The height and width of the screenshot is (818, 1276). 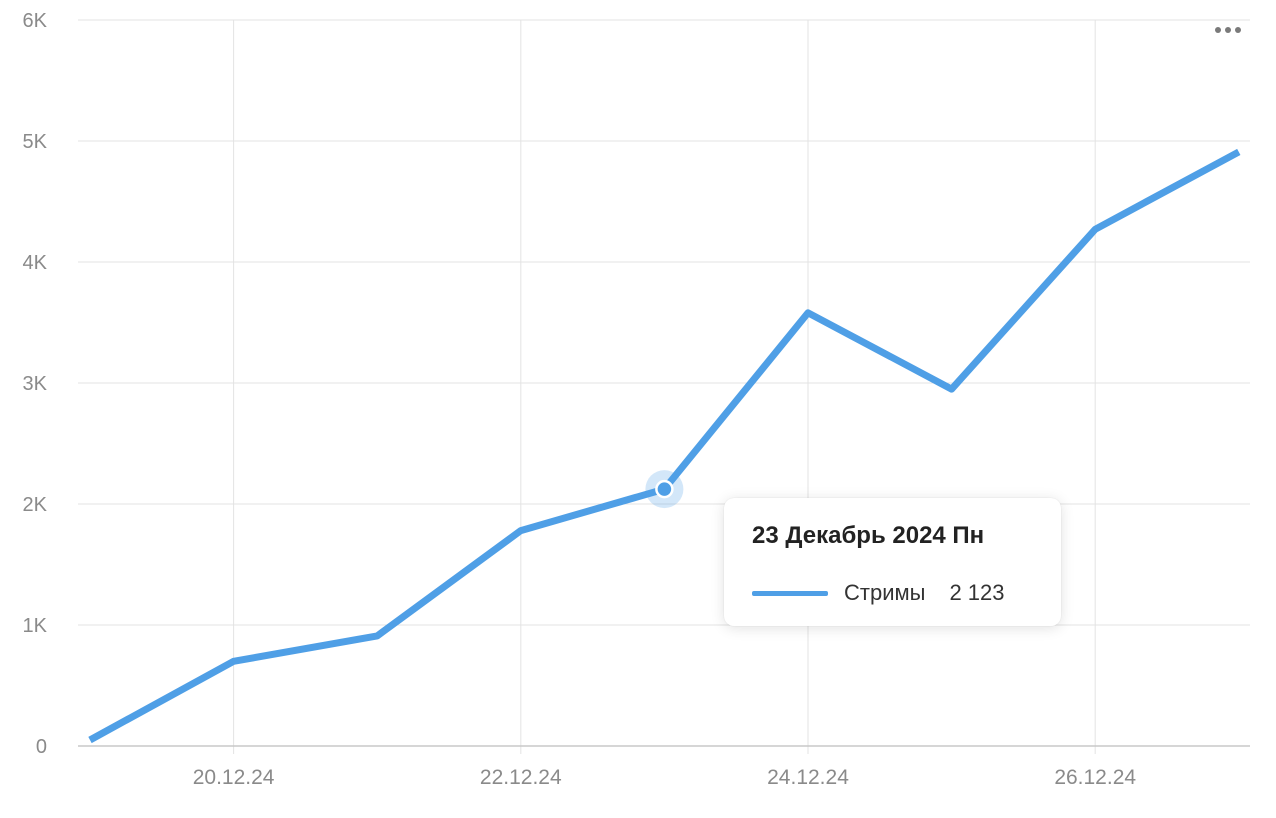 What do you see at coordinates (790, 593) in the screenshot?
I see `tooltip-series-swatch` at bounding box center [790, 593].